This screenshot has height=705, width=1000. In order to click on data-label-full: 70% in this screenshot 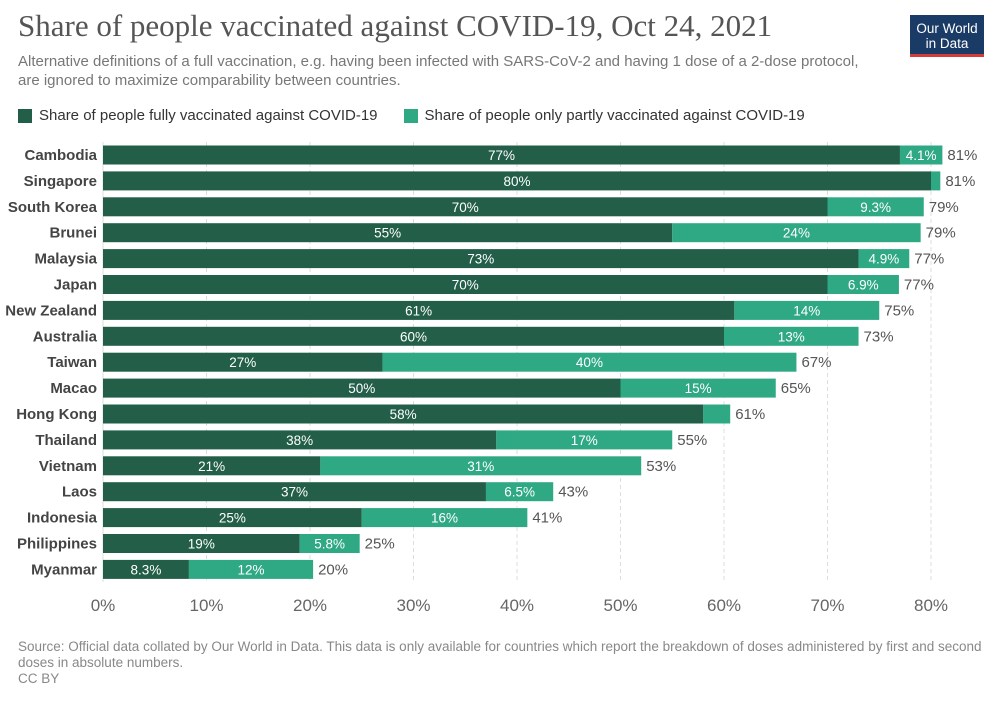, I will do `click(465, 207)`.